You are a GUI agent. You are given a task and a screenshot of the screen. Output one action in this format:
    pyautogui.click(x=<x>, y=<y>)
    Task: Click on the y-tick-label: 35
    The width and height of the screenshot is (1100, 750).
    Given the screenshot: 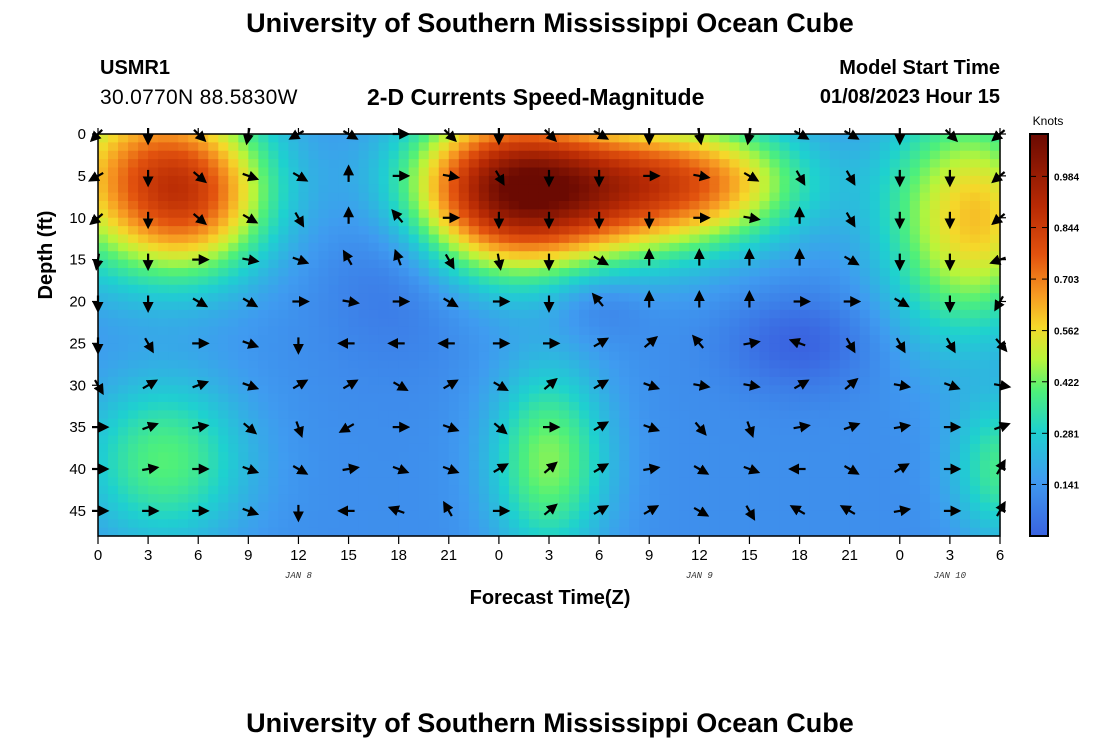 What is the action you would take?
    pyautogui.click(x=77, y=427)
    